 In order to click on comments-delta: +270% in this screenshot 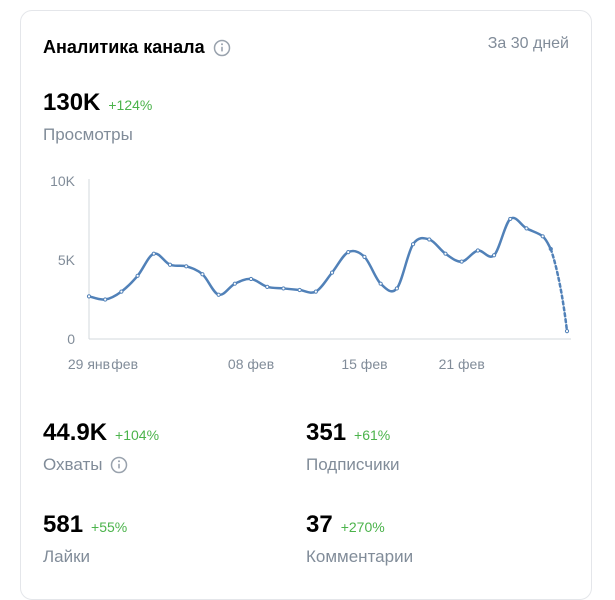, I will do `click(362, 527)`.